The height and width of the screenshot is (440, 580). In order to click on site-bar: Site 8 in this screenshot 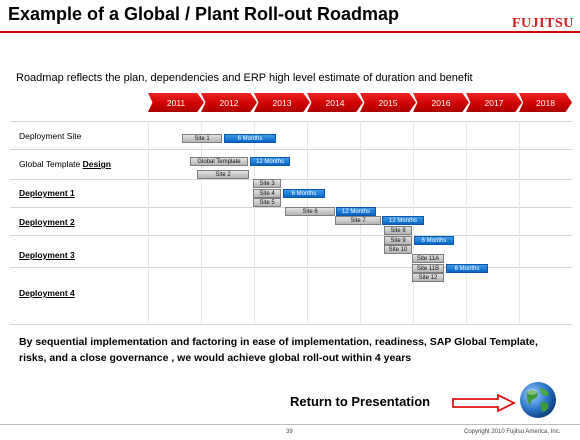, I will do `click(398, 230)`.